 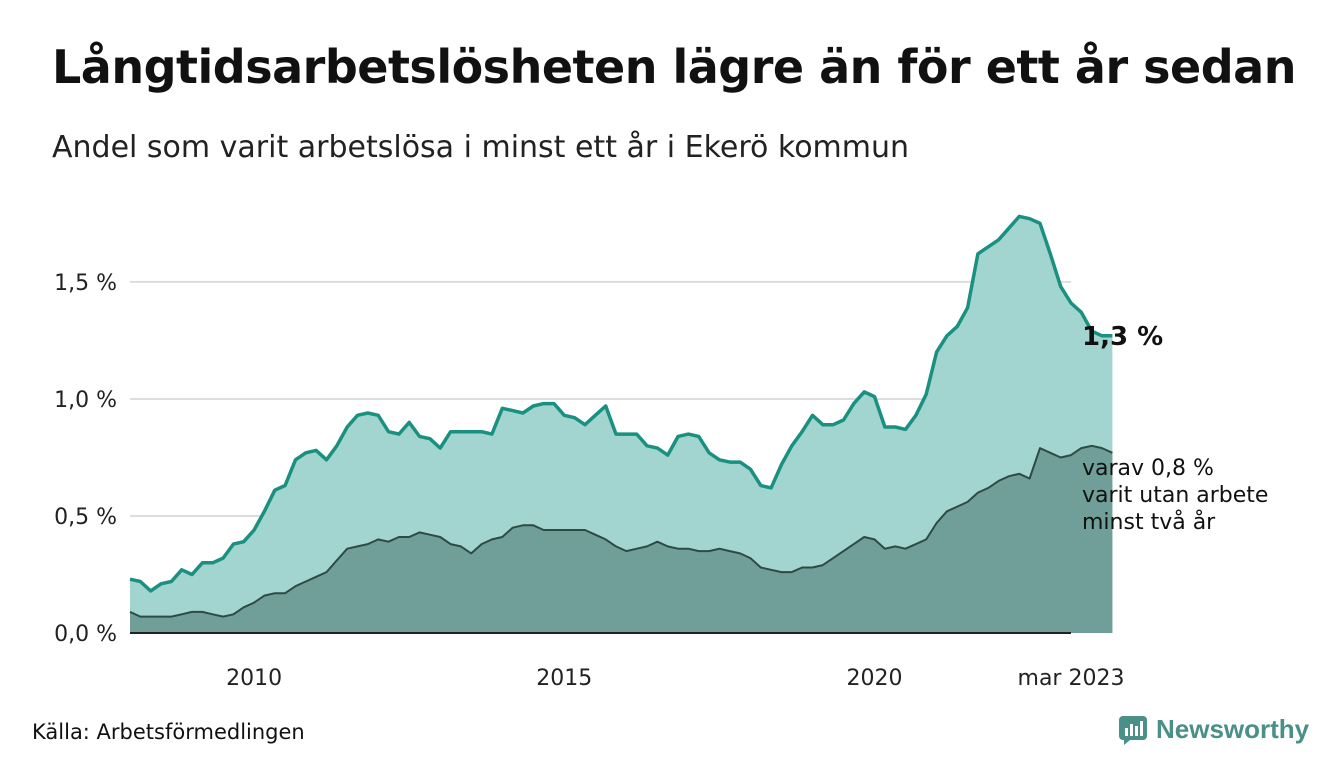 What do you see at coordinates (1148, 468) in the screenshot?
I see `end-label-long-line: varav 0,8 %` at bounding box center [1148, 468].